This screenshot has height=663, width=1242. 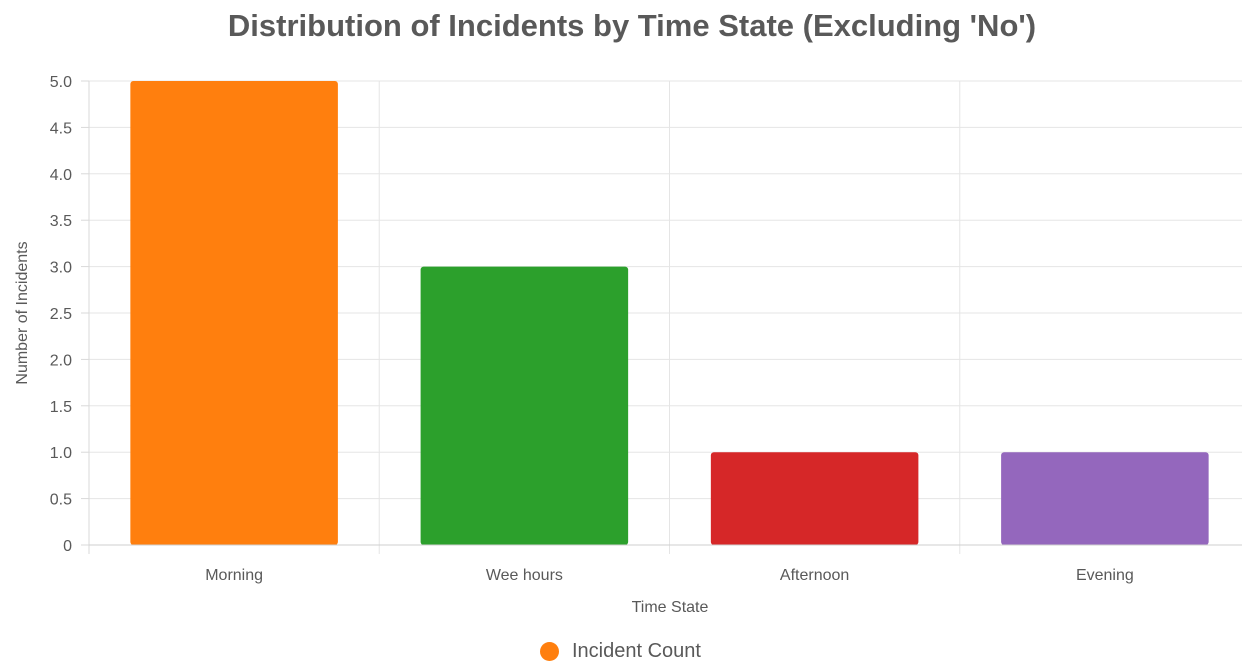 What do you see at coordinates (61, 500) in the screenshot?
I see `y-tick-label: 0.5` at bounding box center [61, 500].